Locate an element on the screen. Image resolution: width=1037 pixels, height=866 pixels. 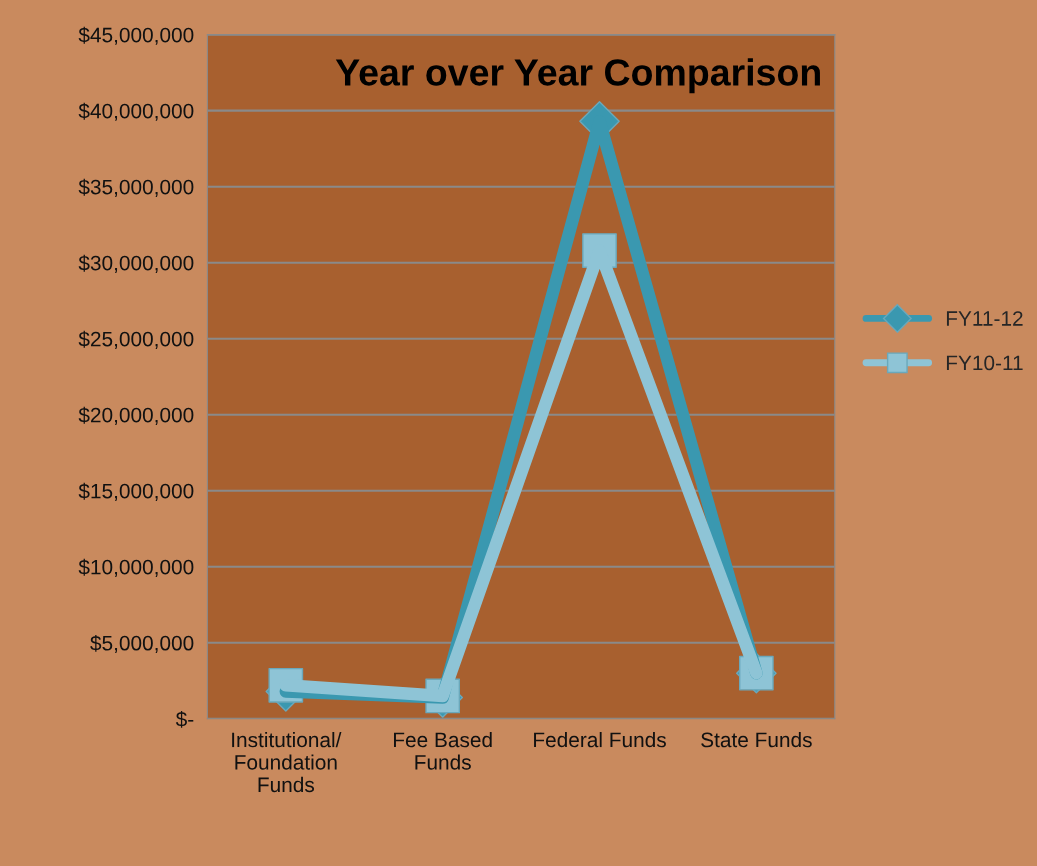
y-tick-label: $40,000,000 is located at coordinates (136, 111).